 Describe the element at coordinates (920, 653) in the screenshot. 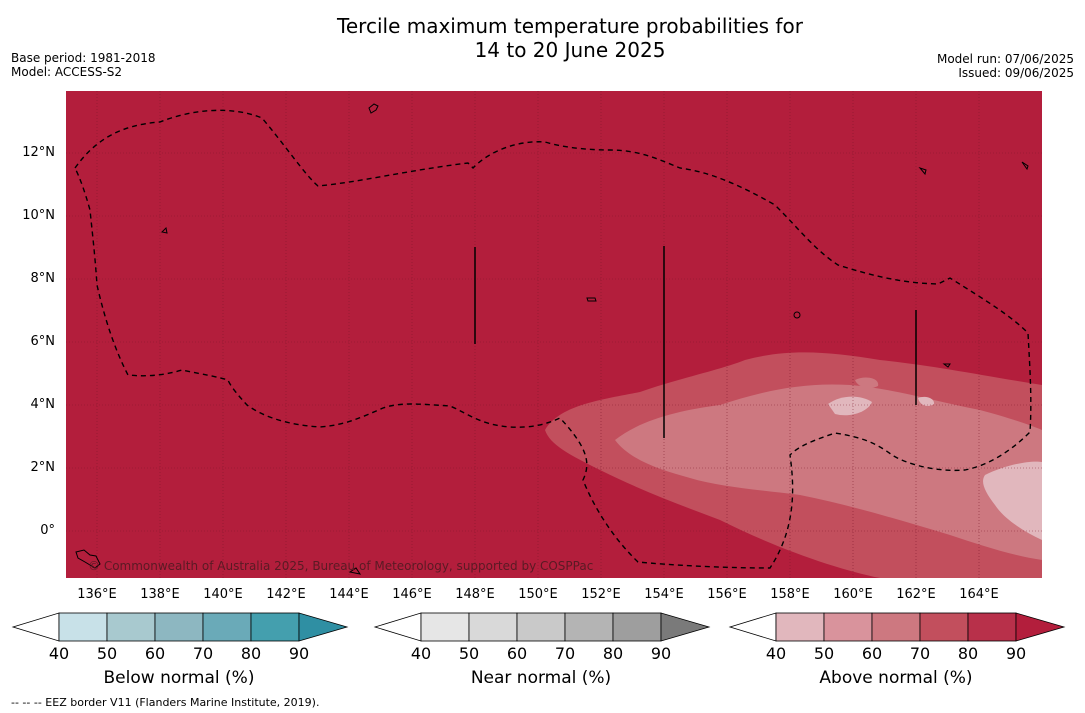

I see `cbar-above-tick-70: 70` at that location.